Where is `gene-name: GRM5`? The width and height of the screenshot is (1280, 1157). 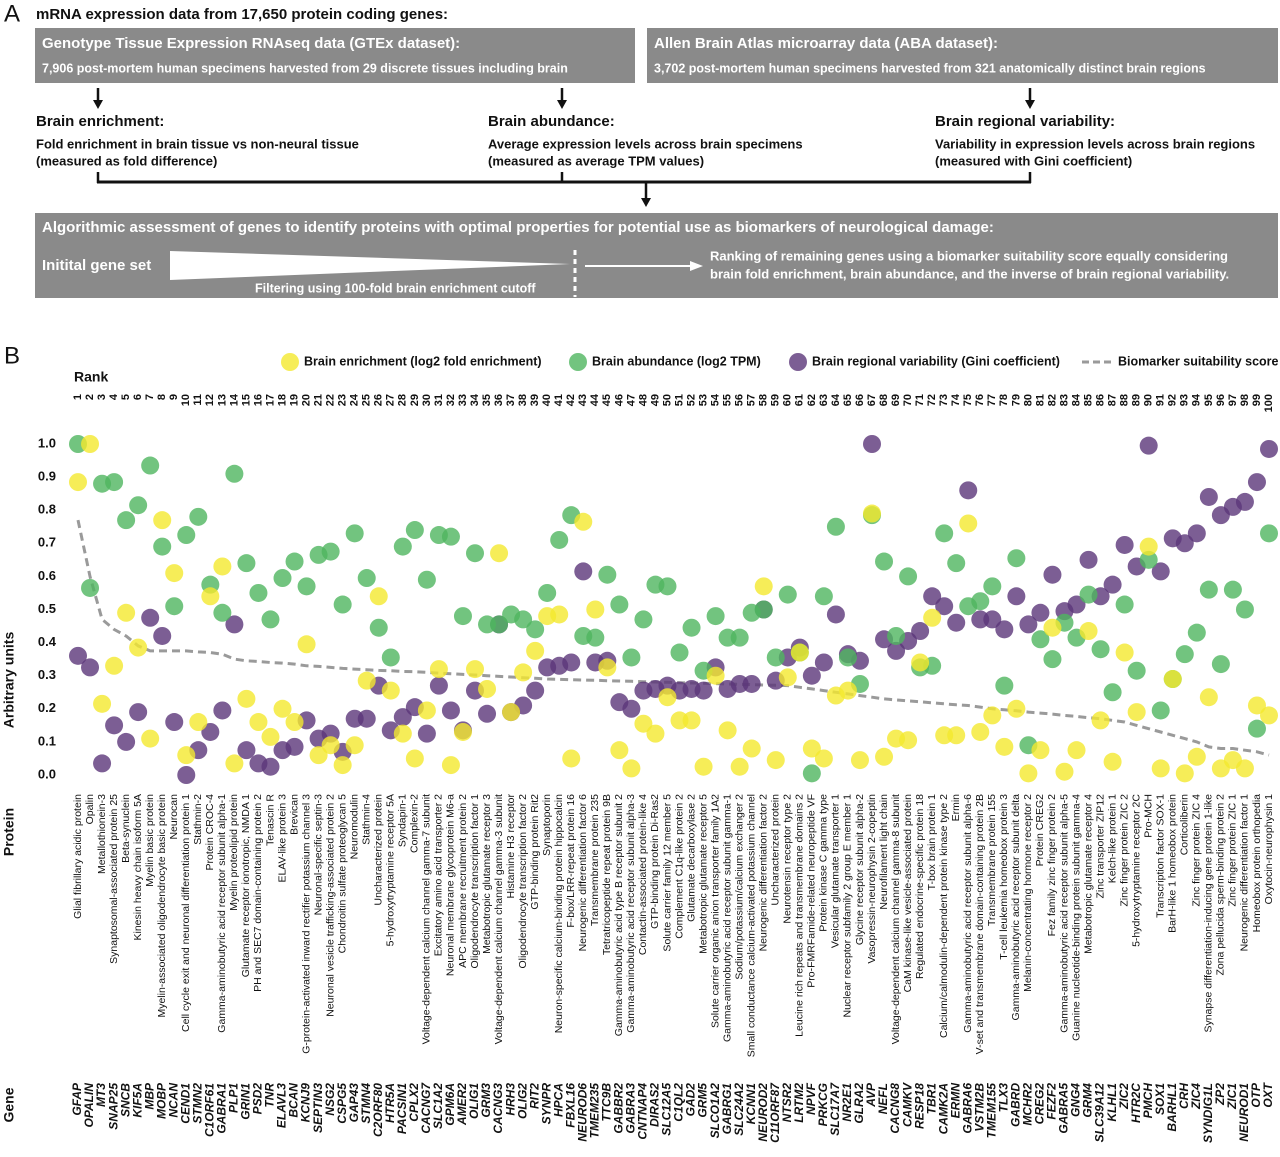
gene-name: GRM5 is located at coordinates (703, 1100).